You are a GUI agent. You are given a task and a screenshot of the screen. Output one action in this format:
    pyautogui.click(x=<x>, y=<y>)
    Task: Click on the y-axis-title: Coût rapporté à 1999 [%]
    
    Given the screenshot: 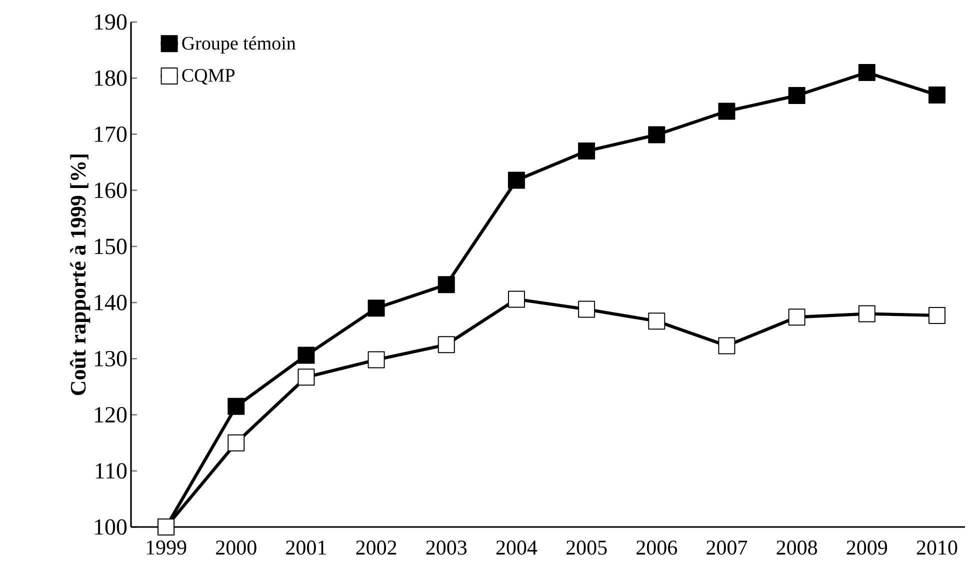 What is the action you would take?
    pyautogui.click(x=80, y=275)
    